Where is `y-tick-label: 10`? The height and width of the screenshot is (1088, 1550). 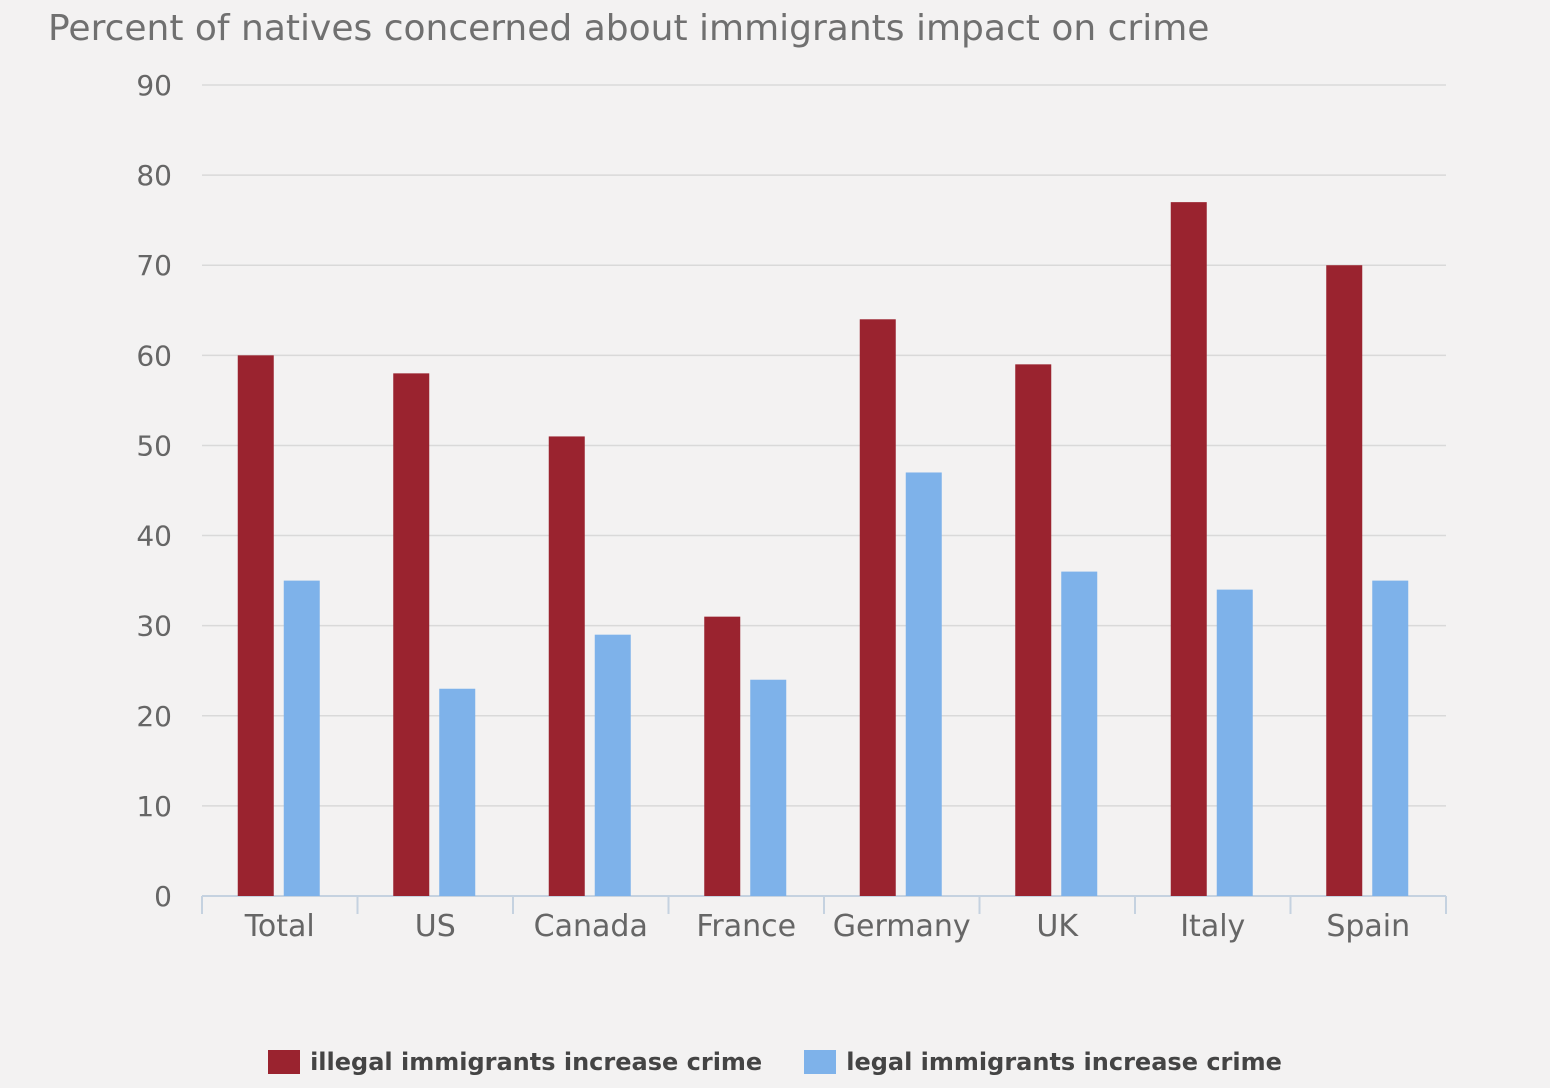 y-tick-label: 10 is located at coordinates (154, 806).